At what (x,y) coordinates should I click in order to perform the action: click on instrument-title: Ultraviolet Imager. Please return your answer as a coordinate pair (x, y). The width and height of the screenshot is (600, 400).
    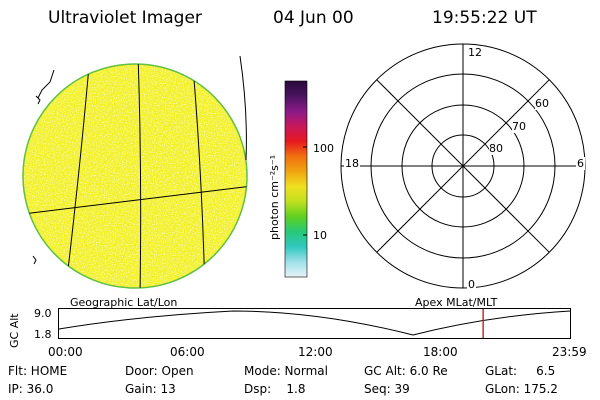
    Looking at the image, I should click on (125, 18).